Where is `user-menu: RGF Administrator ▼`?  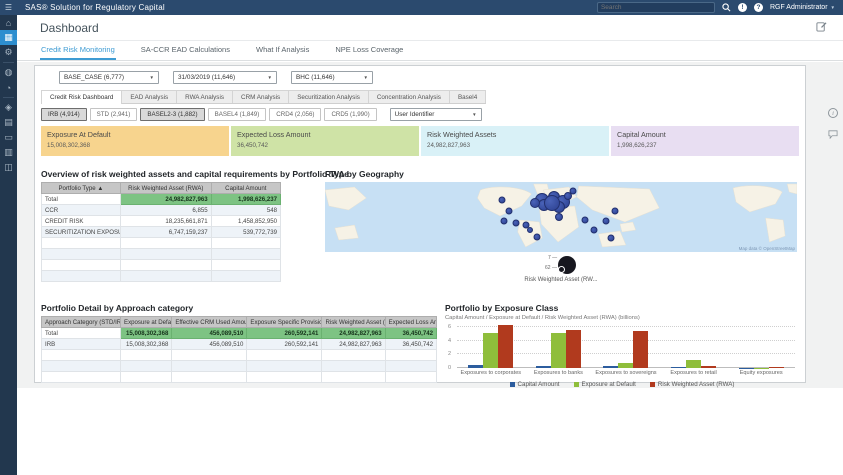
user-menu: RGF Administrator ▼ is located at coordinates (802, 7).